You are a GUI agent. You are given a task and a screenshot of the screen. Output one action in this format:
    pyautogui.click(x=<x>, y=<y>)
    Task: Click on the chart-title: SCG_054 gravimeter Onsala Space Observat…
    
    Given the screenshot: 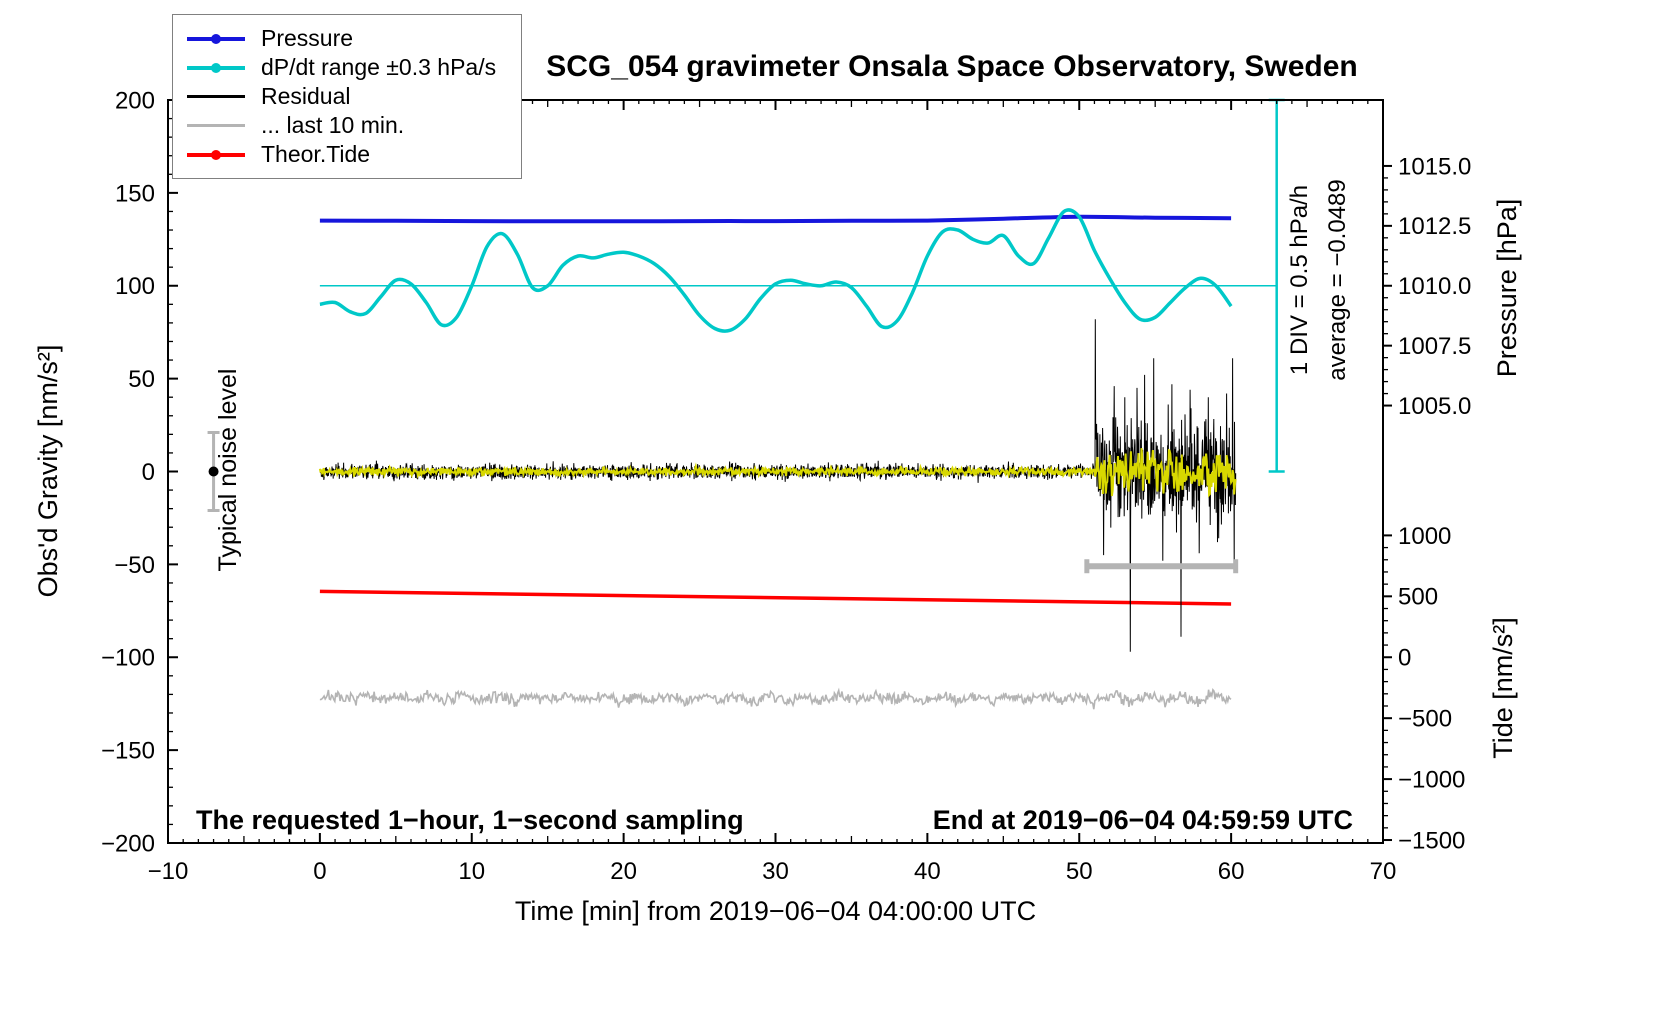 What is the action you would take?
    pyautogui.click(x=952, y=66)
    